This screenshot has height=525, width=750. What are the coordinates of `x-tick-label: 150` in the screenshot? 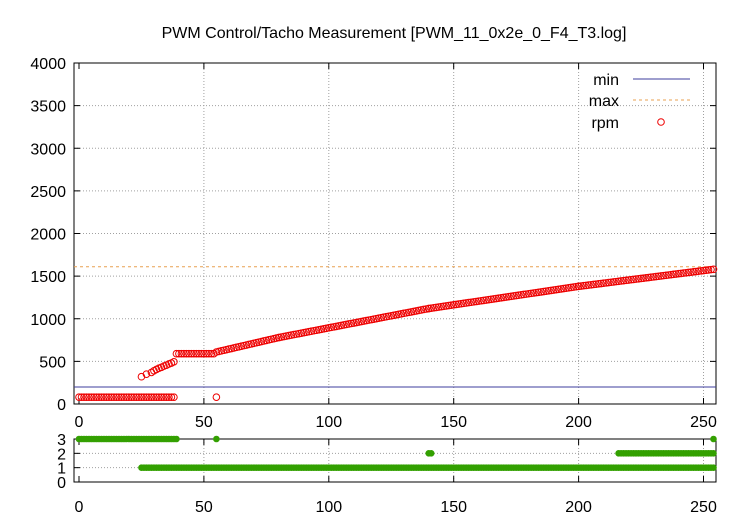 It's located at (453, 507).